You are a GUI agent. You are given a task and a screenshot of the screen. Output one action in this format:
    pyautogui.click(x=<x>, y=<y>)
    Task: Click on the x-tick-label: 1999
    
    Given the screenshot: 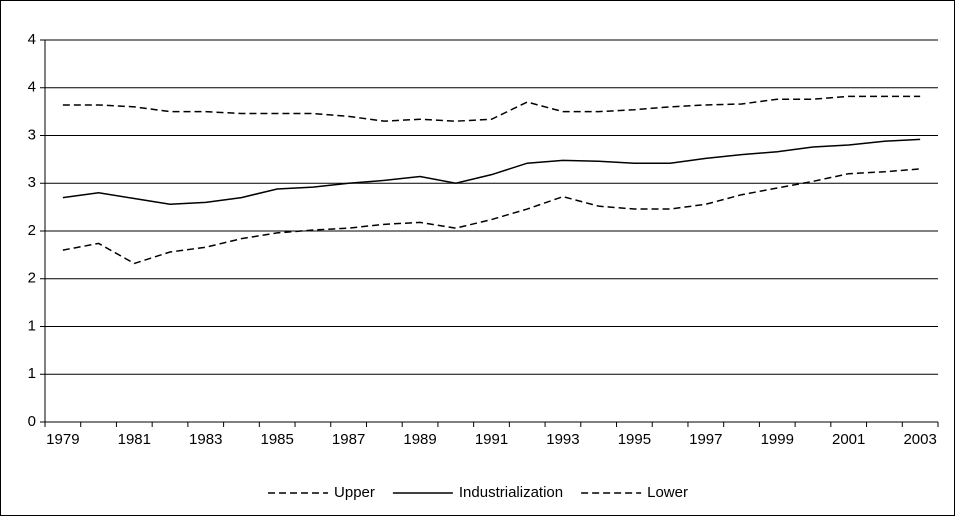 What is the action you would take?
    pyautogui.click(x=777, y=439)
    